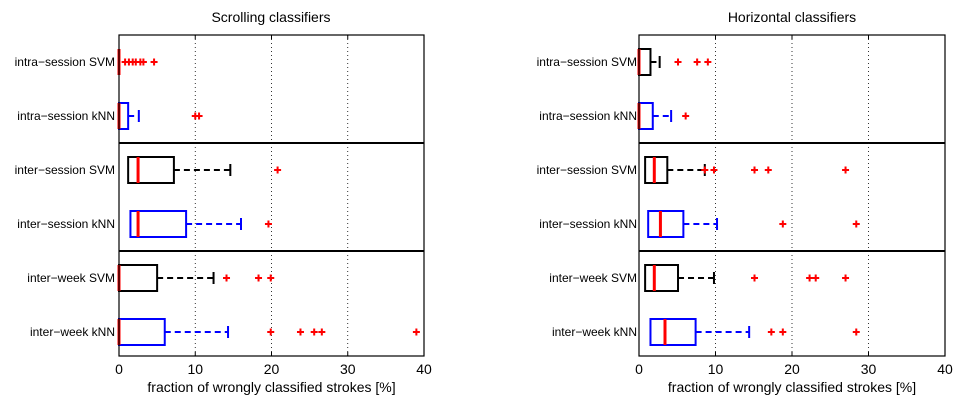 Image resolution: width=971 pixels, height=414 pixels. What do you see at coordinates (270, 17) in the screenshot?
I see `chart-title: Scrolling classifiers` at bounding box center [270, 17].